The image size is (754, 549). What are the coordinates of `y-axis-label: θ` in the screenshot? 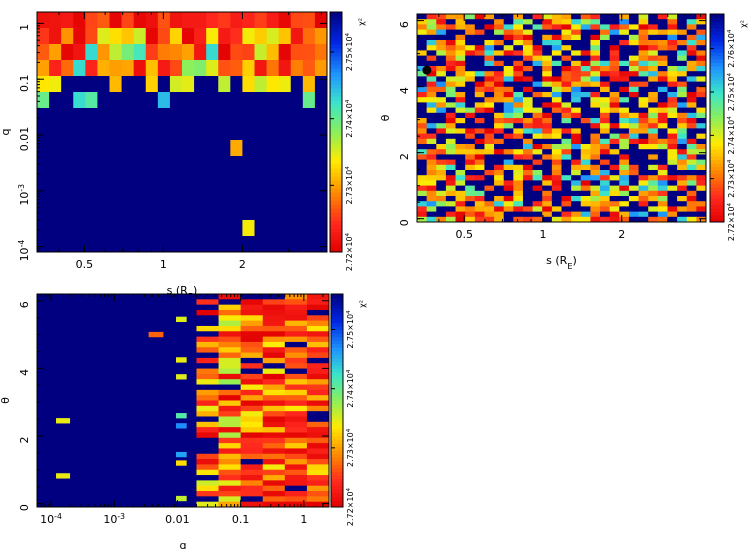 It's located at (6, 400).